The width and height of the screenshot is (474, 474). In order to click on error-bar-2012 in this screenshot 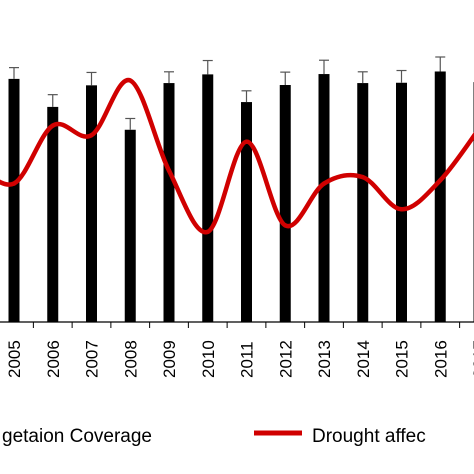, I will do `click(285, 78)`.